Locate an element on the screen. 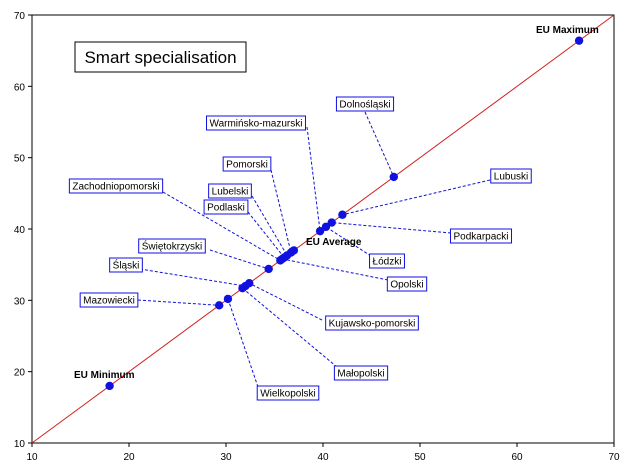 Image resolution: width=631 pixels, height=476 pixels. point-label: Lubelski is located at coordinates (230, 191).